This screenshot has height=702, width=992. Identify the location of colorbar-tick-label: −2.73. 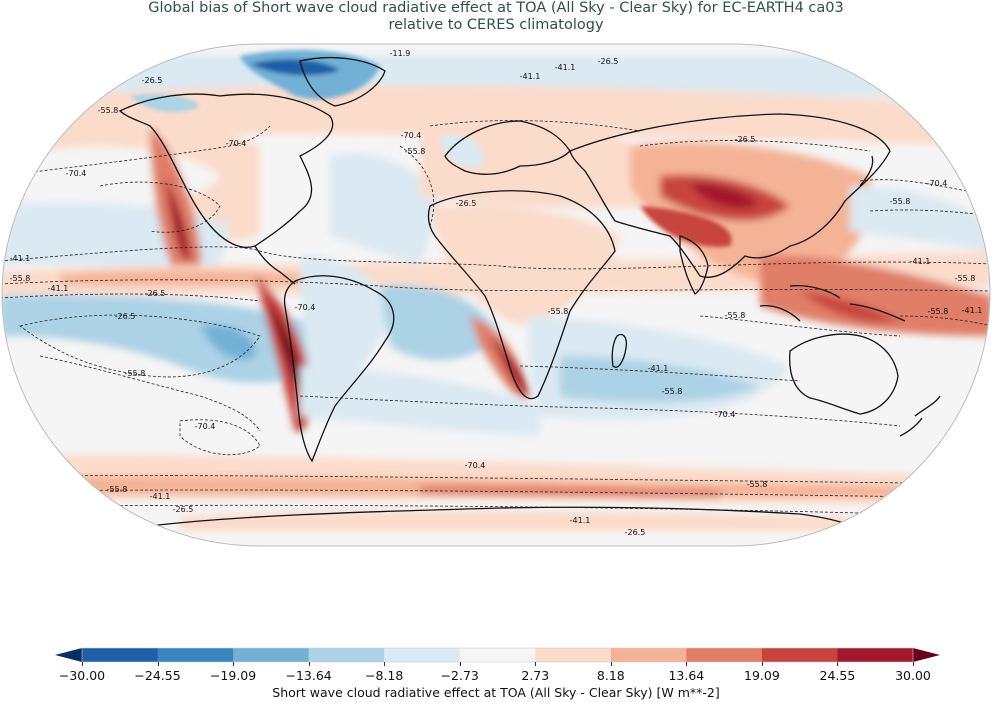
(459, 675).